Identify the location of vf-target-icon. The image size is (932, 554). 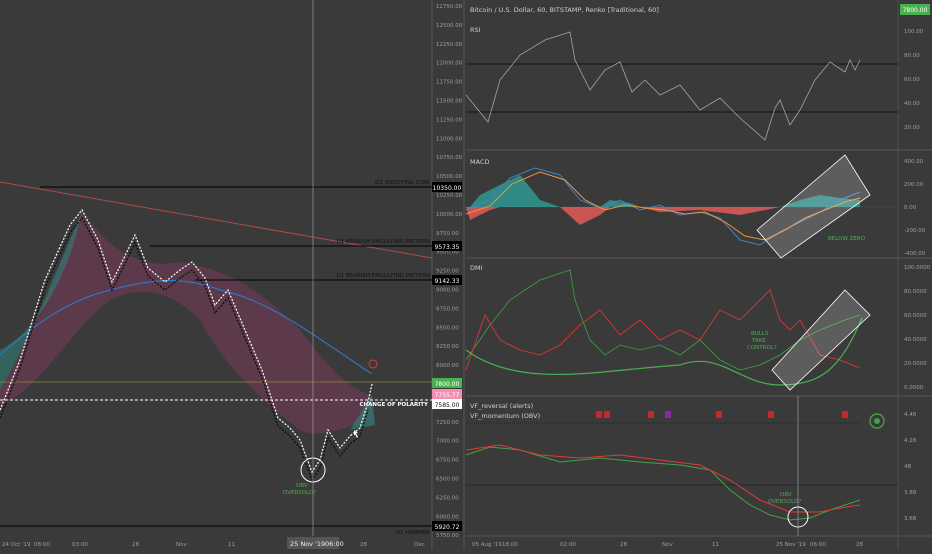
(877, 421).